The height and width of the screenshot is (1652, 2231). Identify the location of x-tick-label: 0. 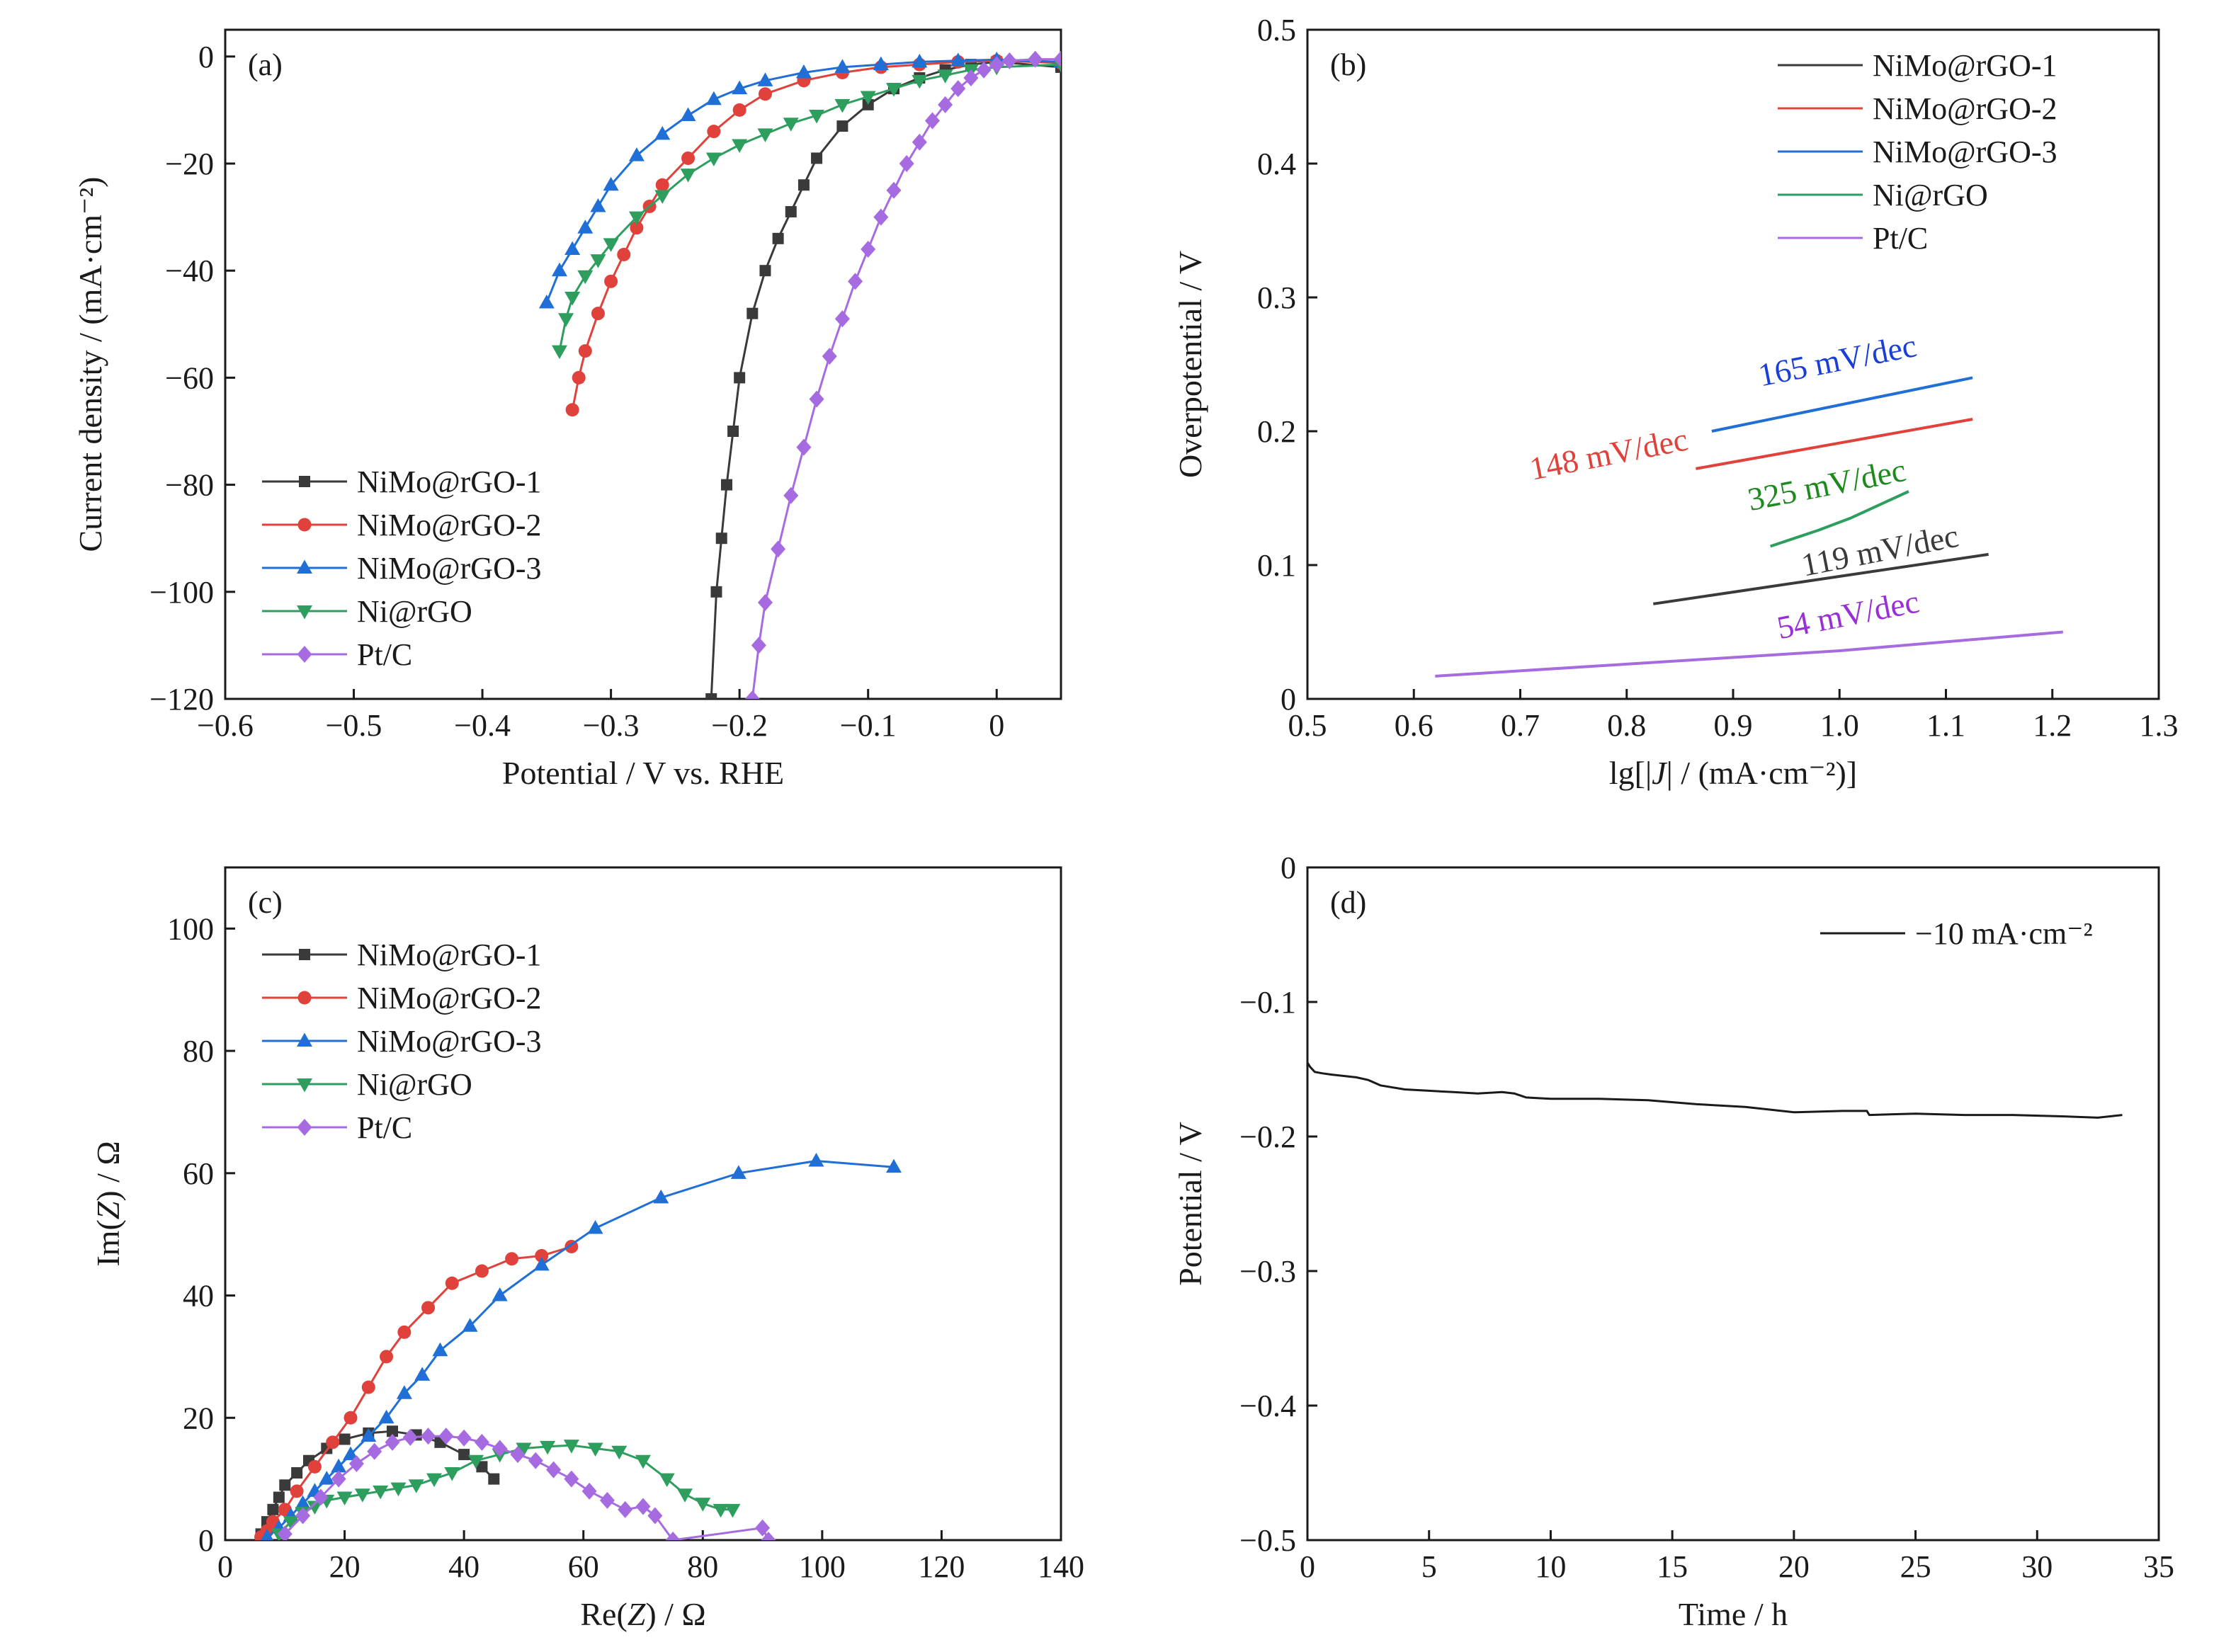
(997, 725).